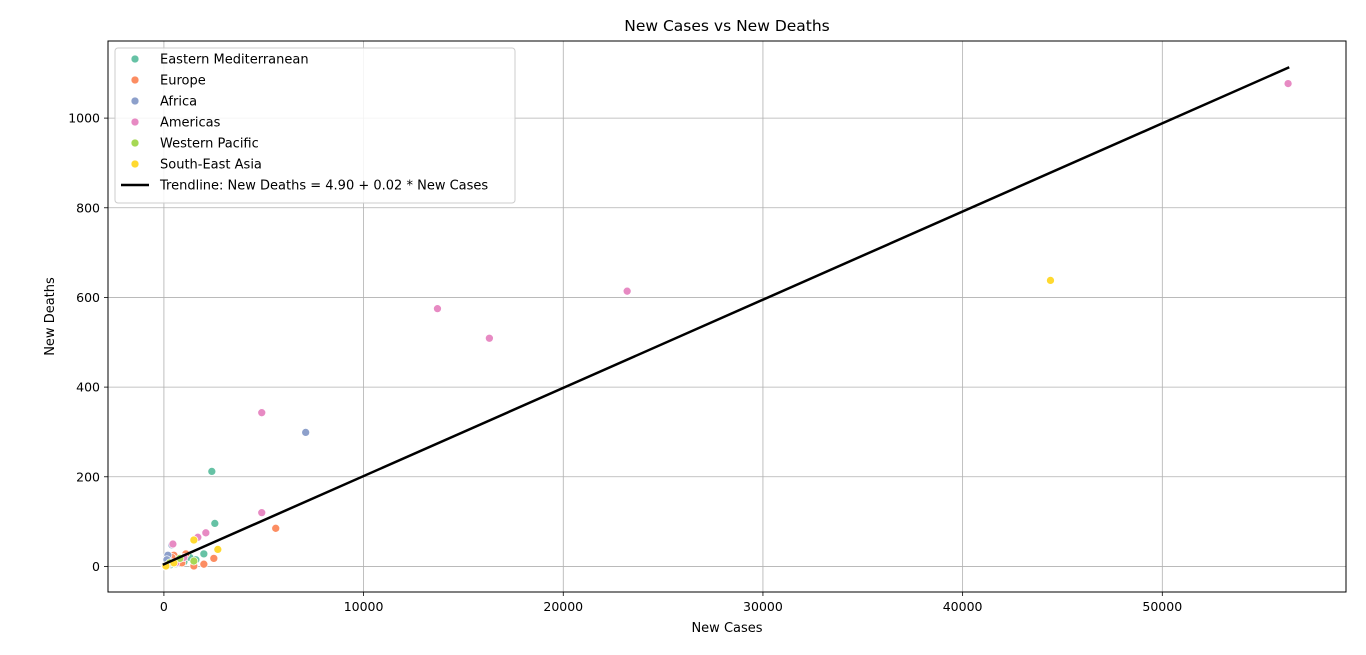 This screenshot has height=655, width=1366. I want to click on x-tick-label: 10000, so click(364, 606).